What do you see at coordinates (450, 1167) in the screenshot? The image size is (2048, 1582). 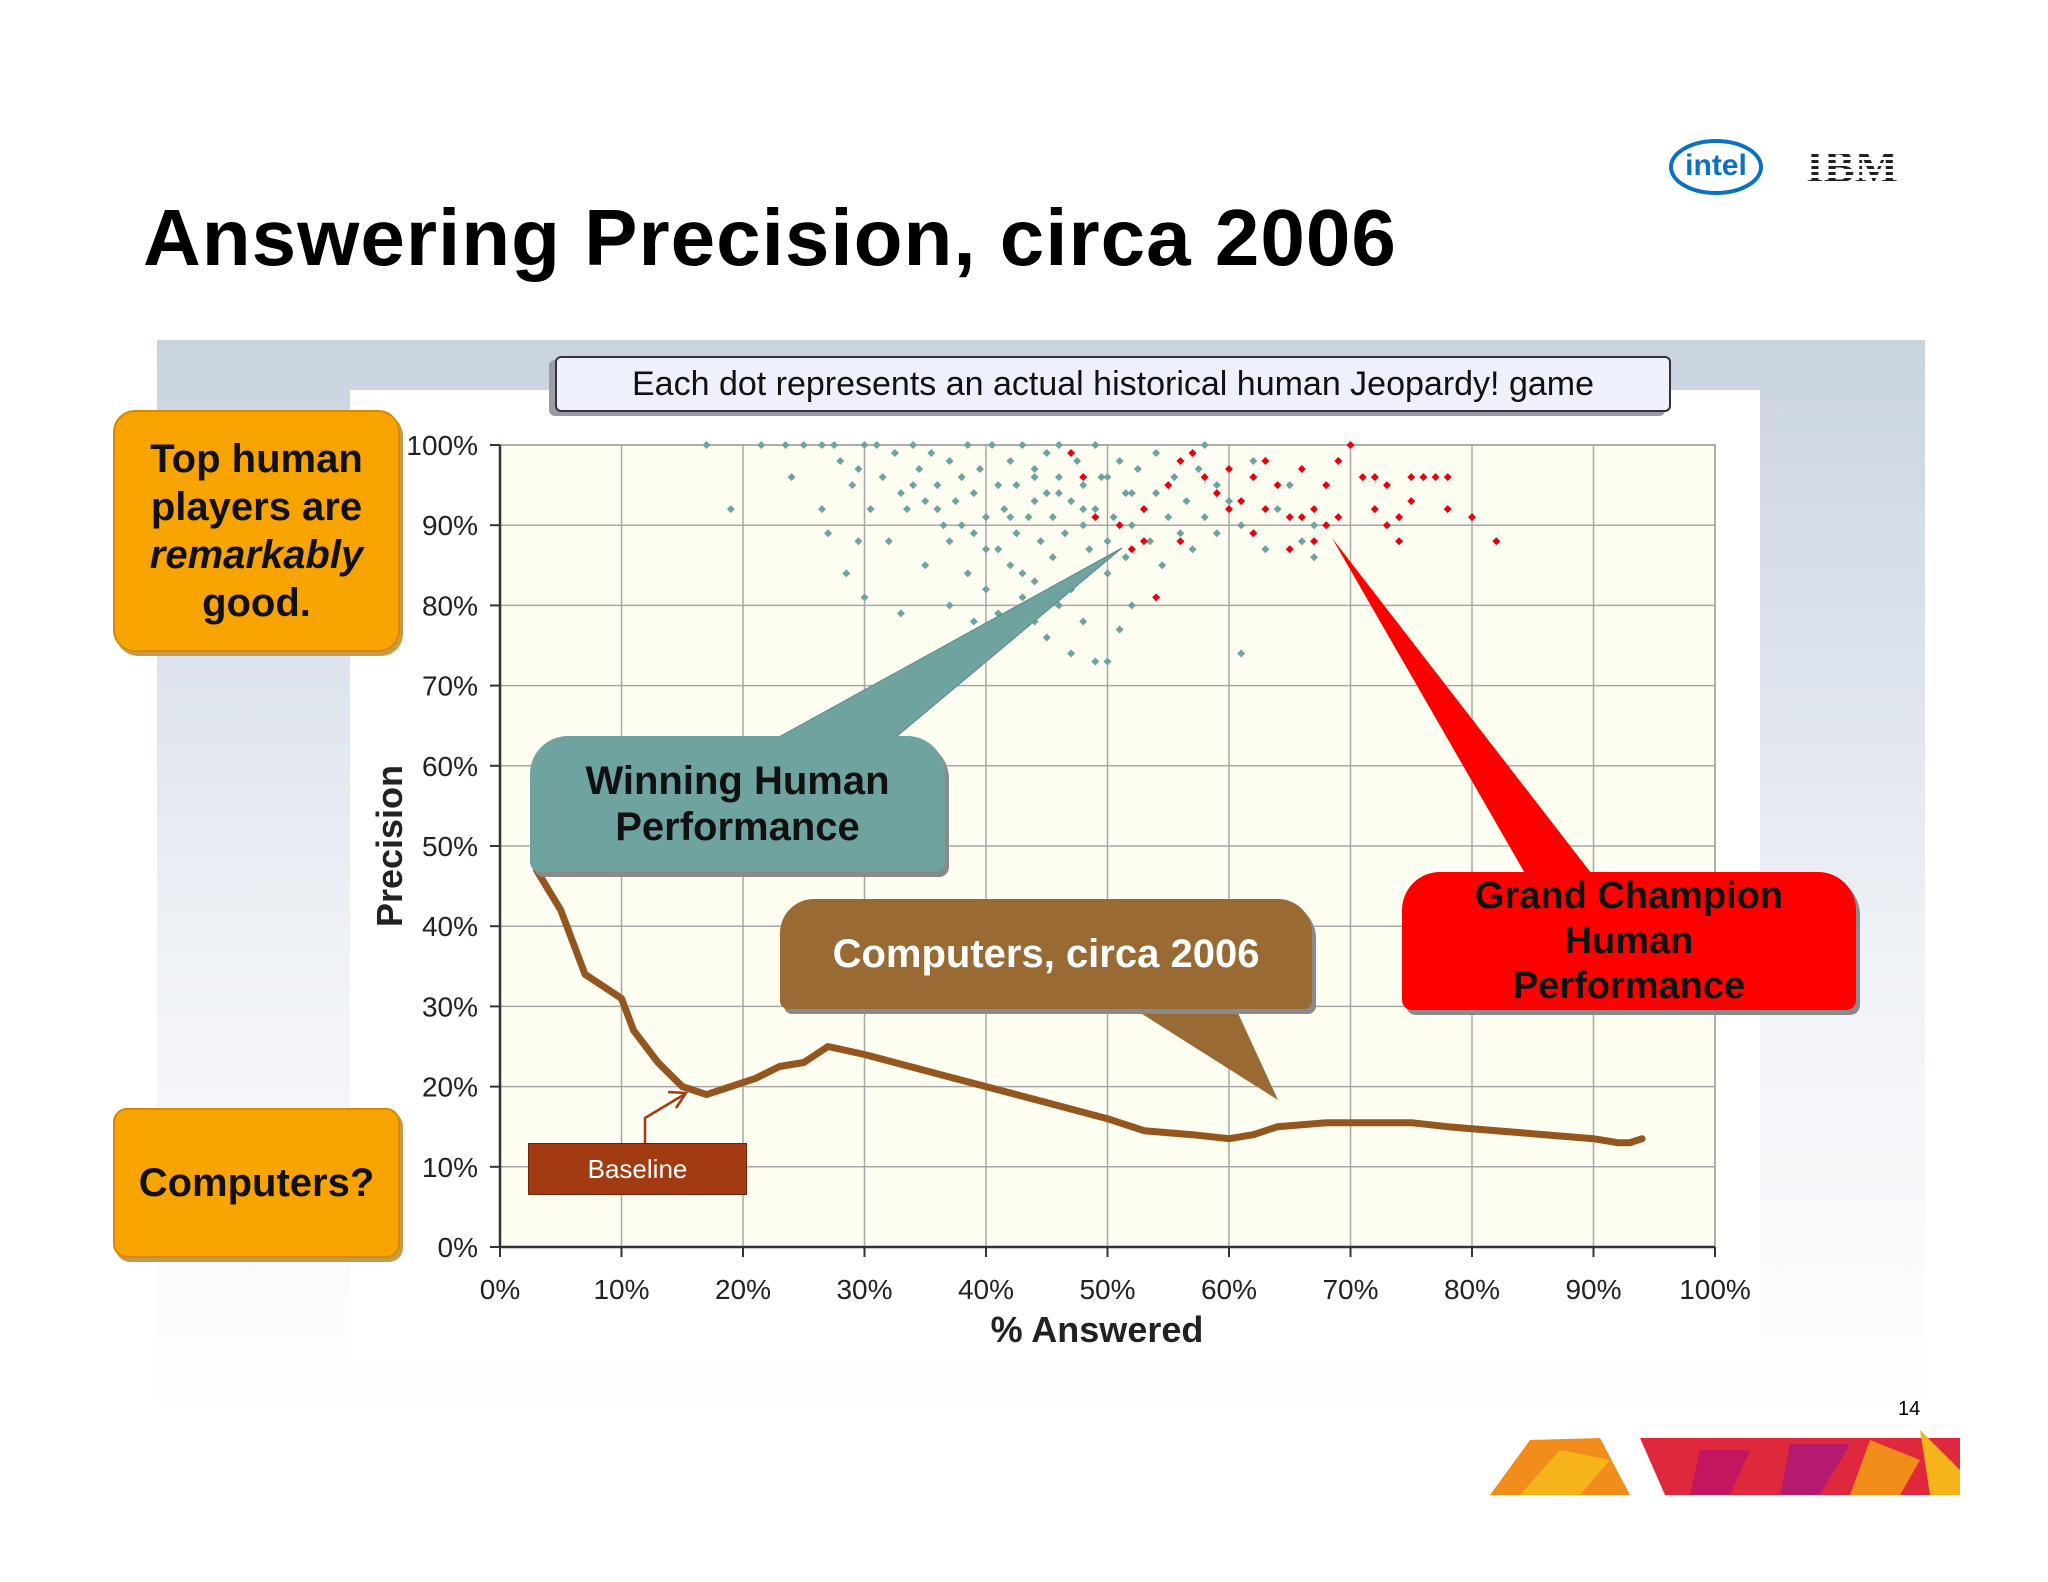 I see `y-tick-label: 10%` at bounding box center [450, 1167].